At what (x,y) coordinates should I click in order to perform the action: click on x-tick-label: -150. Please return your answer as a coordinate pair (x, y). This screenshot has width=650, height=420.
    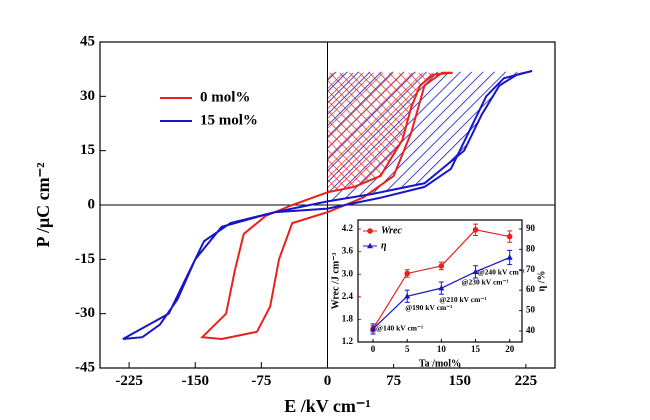
    Looking at the image, I should click on (195, 381).